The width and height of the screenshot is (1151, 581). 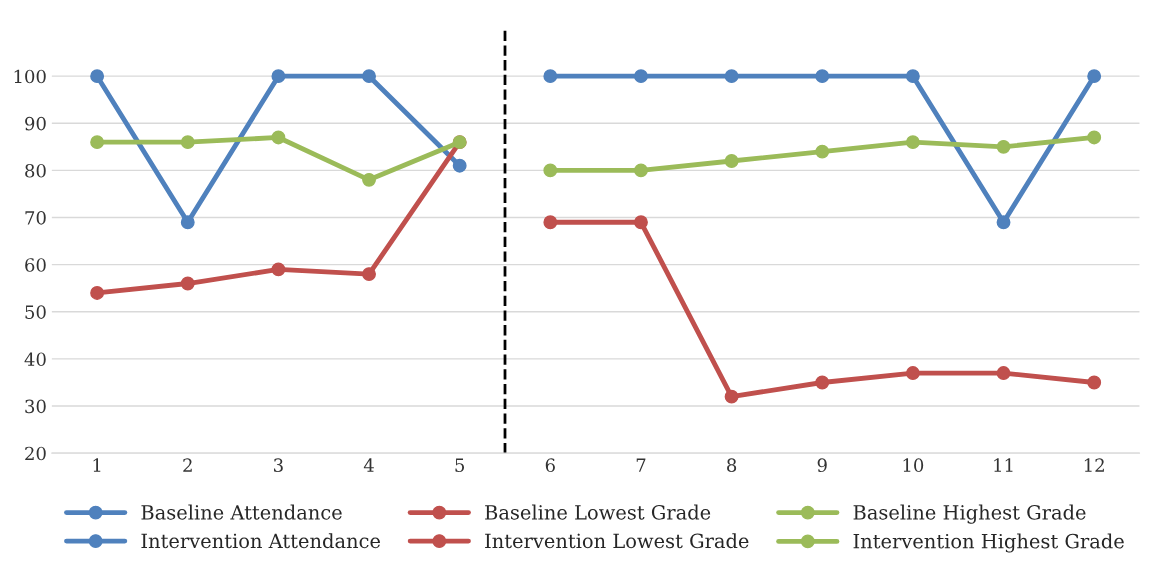 I want to click on x-tick-label: 7, so click(x=641, y=465).